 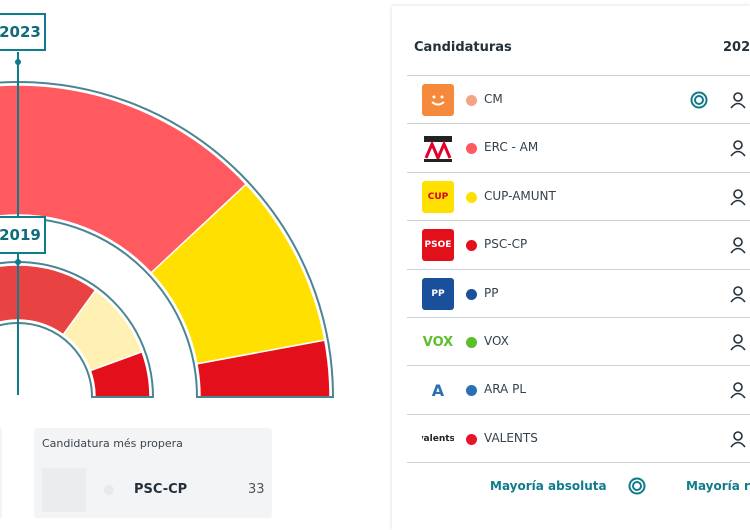 I want to click on panel-title: Candidaturas, so click(x=463, y=47).